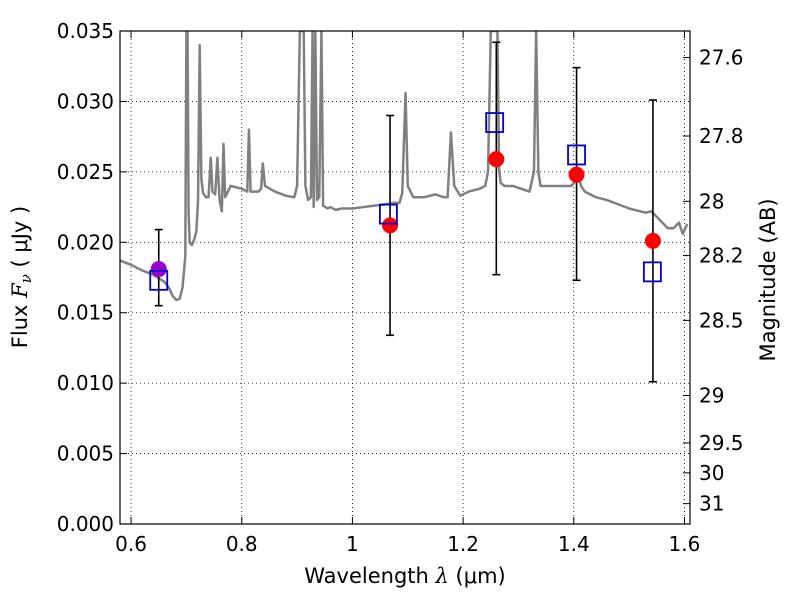  Describe the element at coordinates (574, 544) in the screenshot. I see `x-tick-label: 1.4` at that location.